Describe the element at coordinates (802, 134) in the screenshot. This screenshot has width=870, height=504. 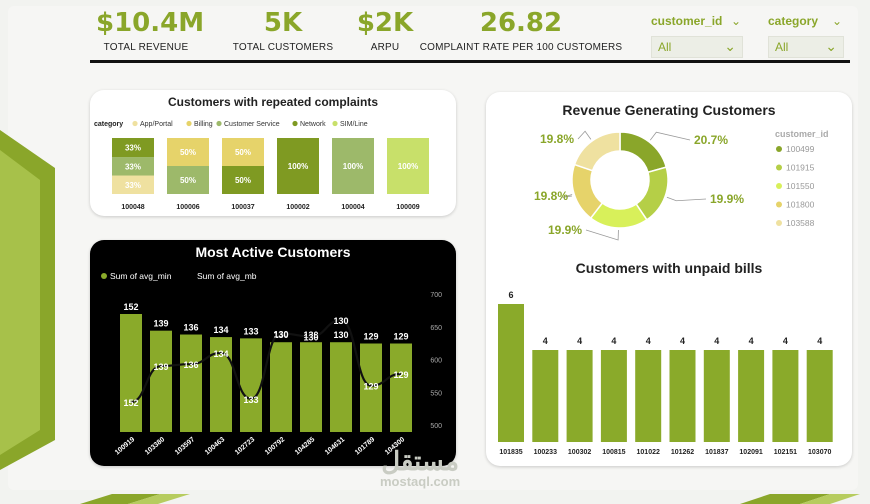
I see `legend-title: customer_id` at that location.